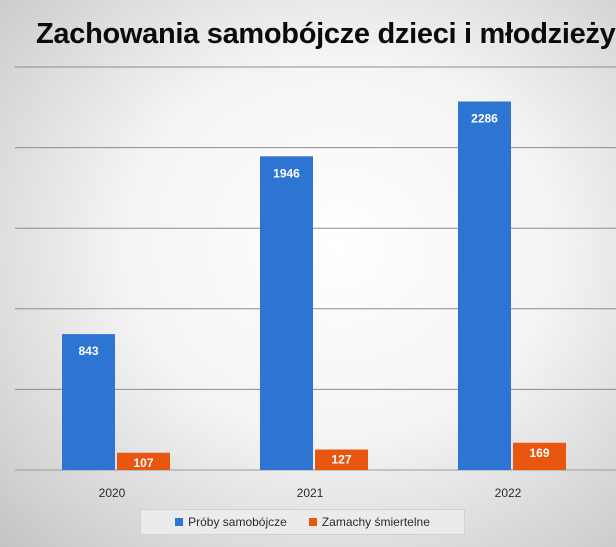 This screenshot has width=616, height=547. I want to click on legend-item-series-2: Zamachy śmiertelne, so click(369, 522).